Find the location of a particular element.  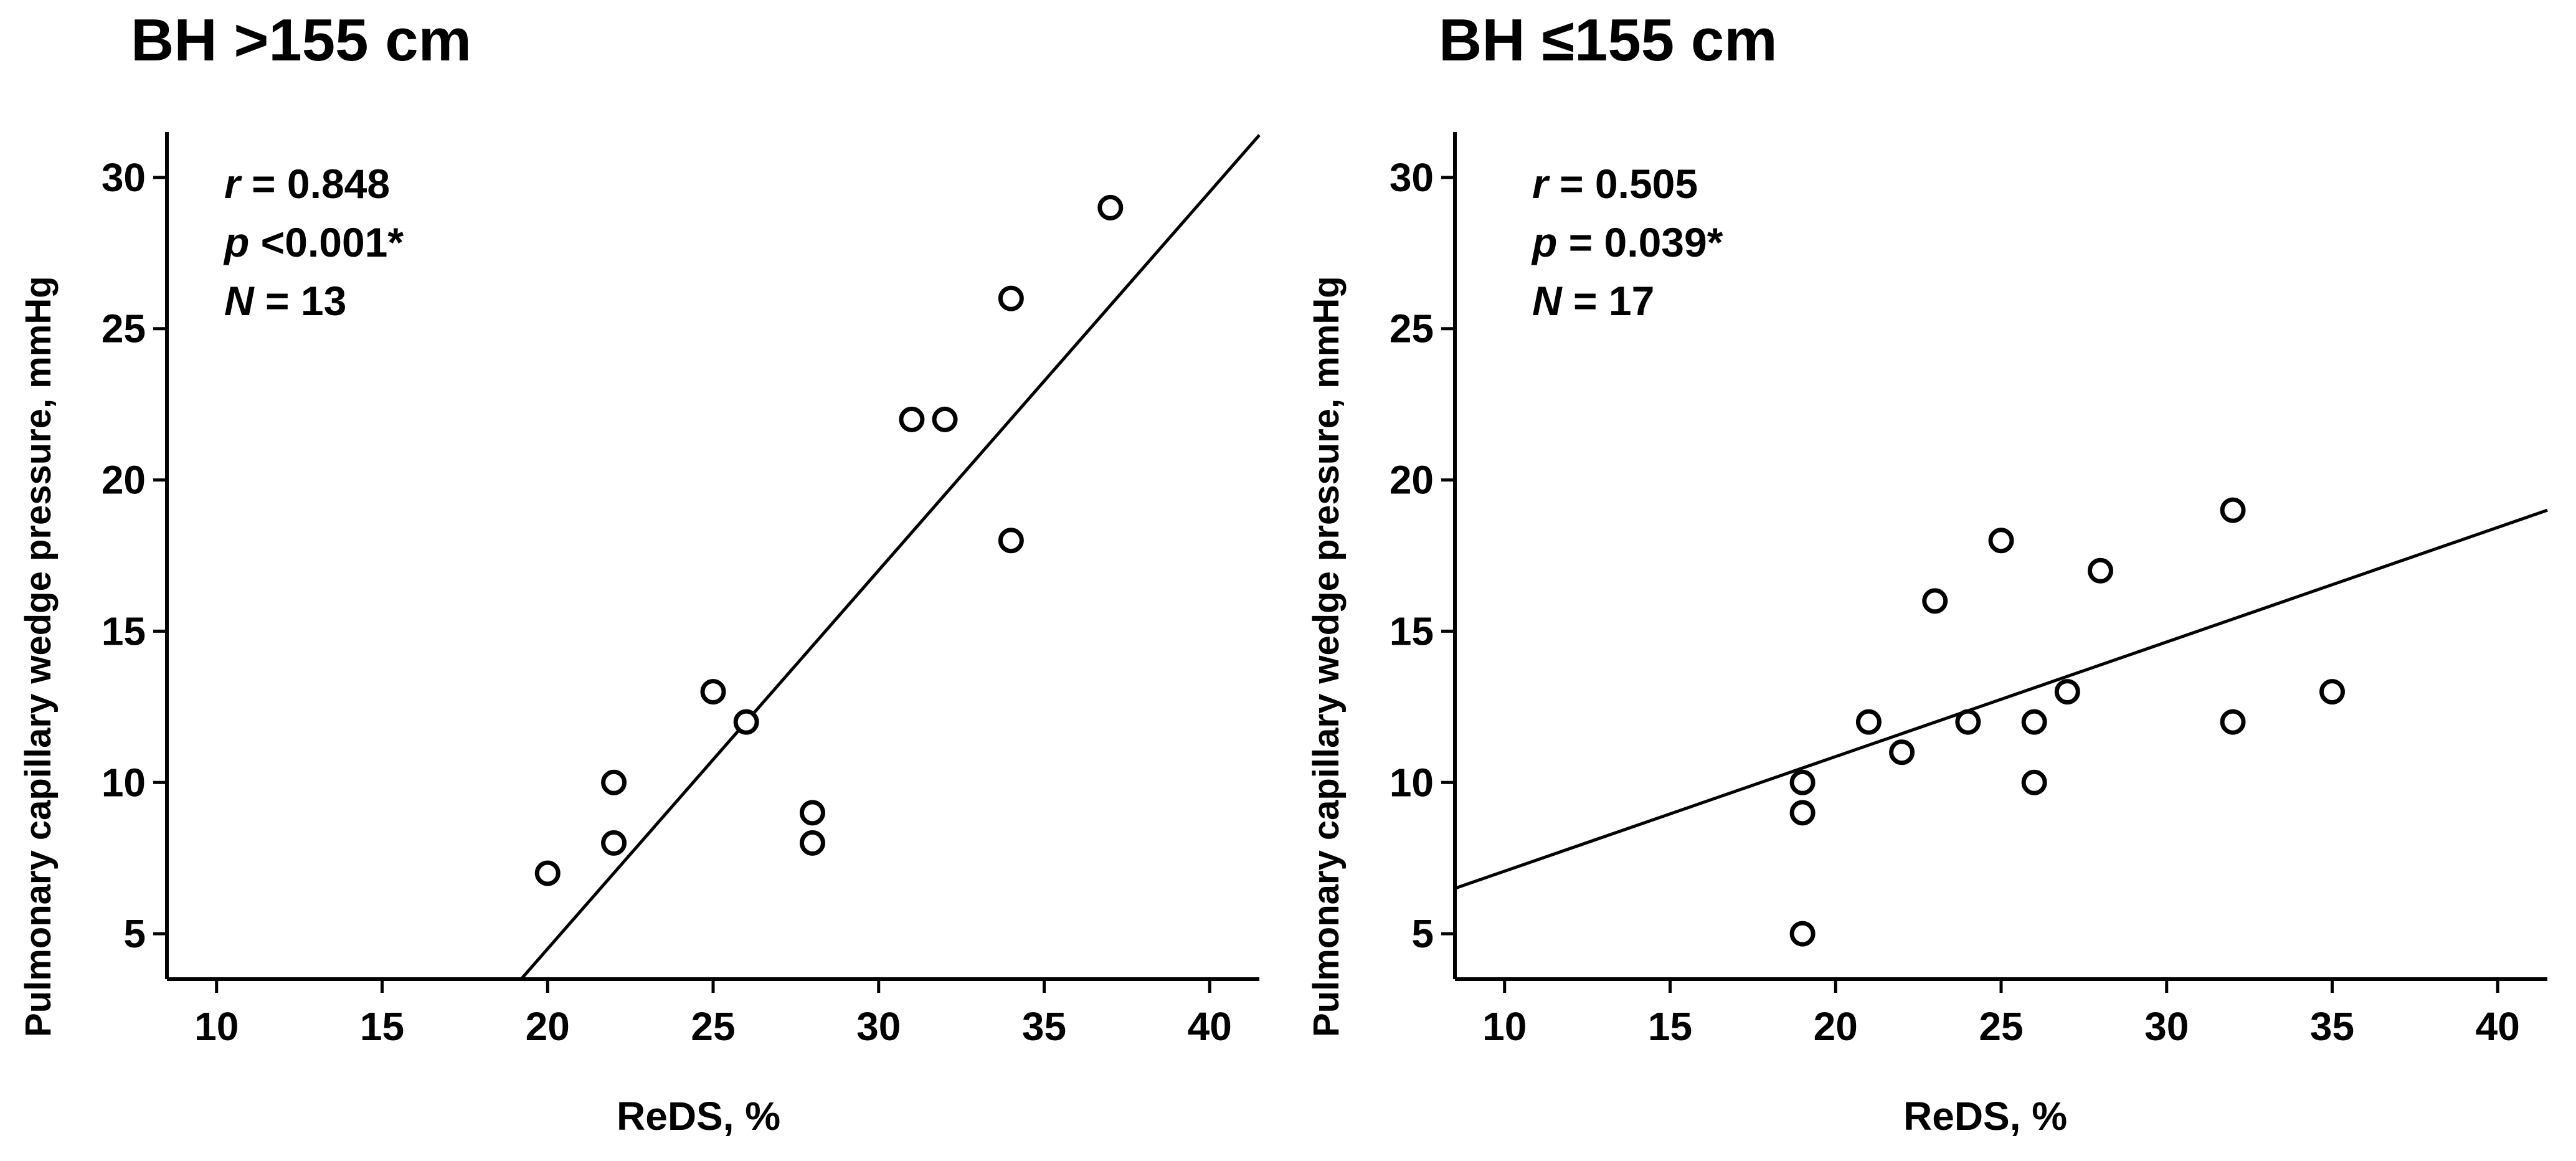

stat-p: p = 0.039* is located at coordinates (1627, 242).